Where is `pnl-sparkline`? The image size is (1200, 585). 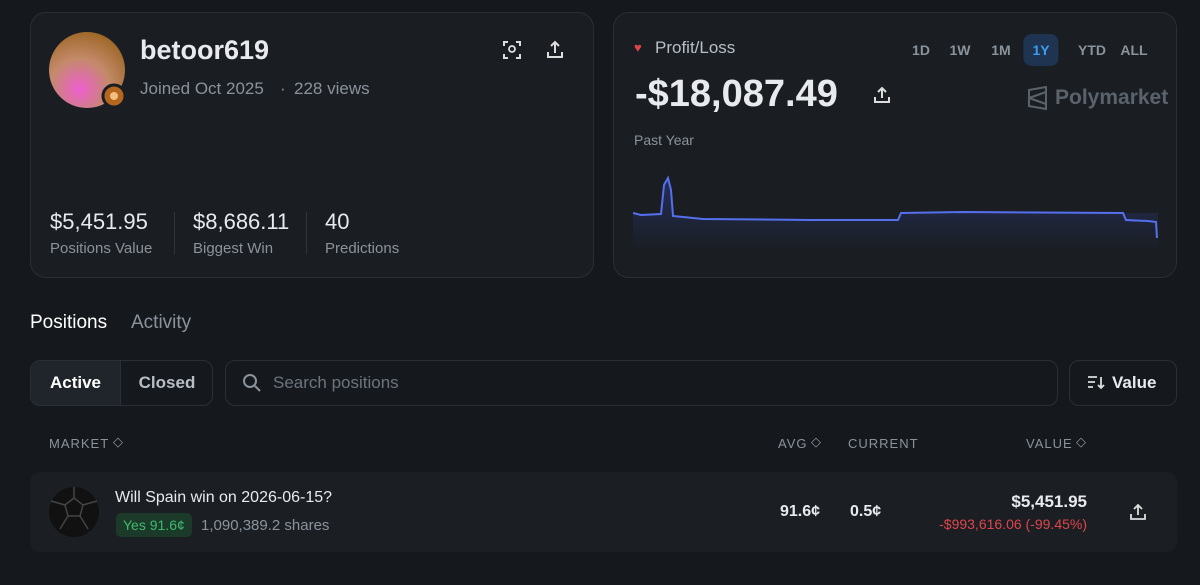 pnl-sparkline is located at coordinates (895, 212).